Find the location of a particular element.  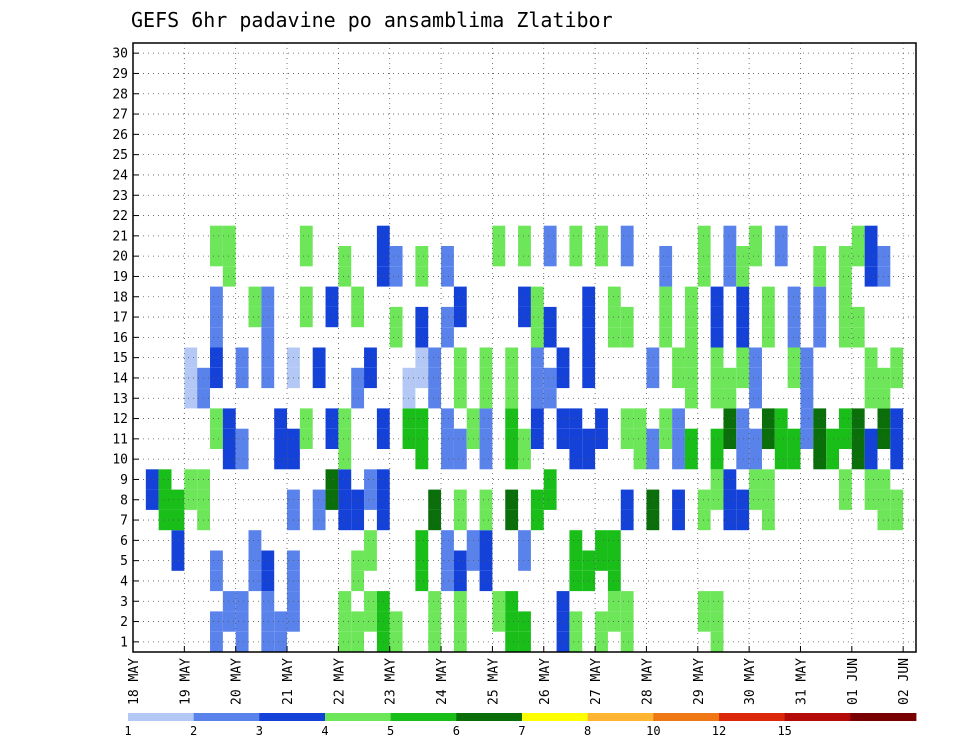

legend-label: 4 is located at coordinates (324, 731).